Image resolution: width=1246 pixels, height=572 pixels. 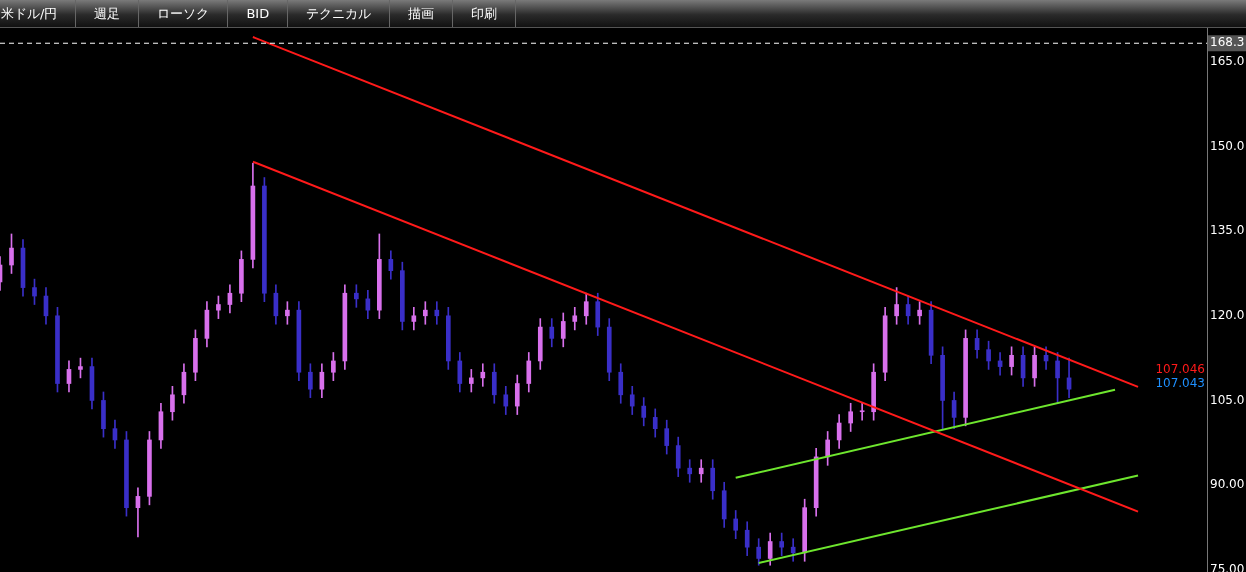 What do you see at coordinates (1227, 42) in the screenshot?
I see `ref-line-label: 168.3` at bounding box center [1227, 42].